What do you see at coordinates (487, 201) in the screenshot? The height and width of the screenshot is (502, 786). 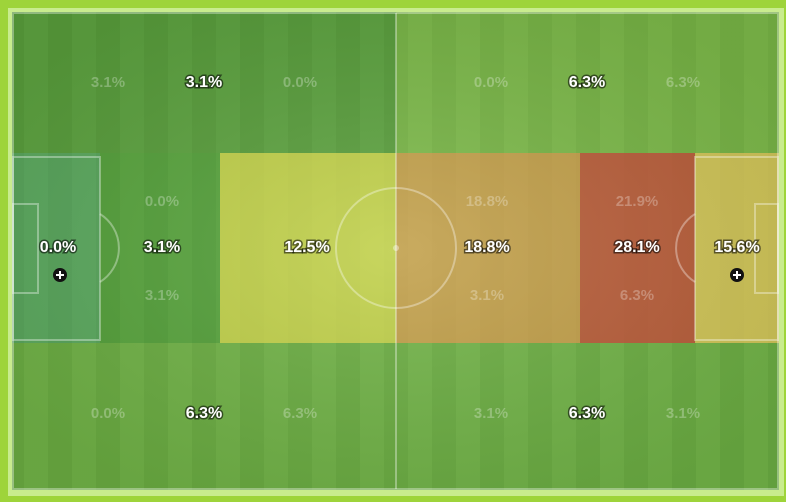 I see `faded-label: 18.8%` at bounding box center [487, 201].